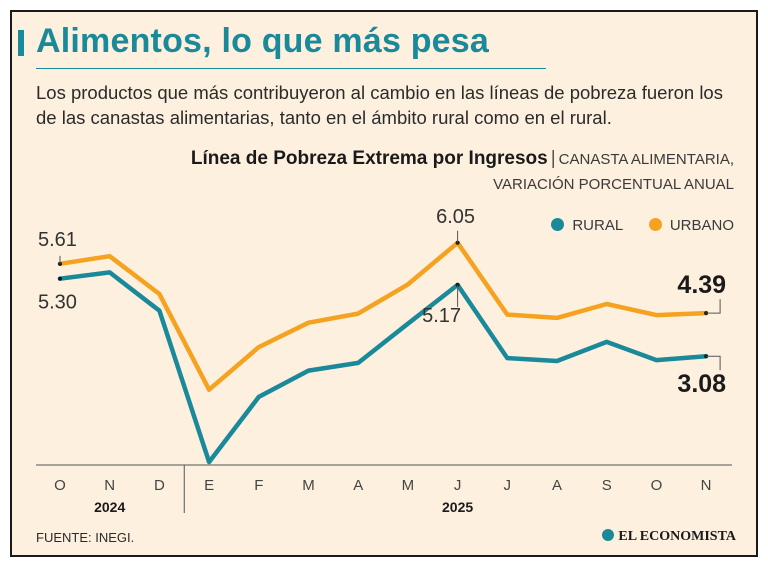 The width and height of the screenshot is (768, 567). I want to click on data-label: 5.61, so click(57, 240).